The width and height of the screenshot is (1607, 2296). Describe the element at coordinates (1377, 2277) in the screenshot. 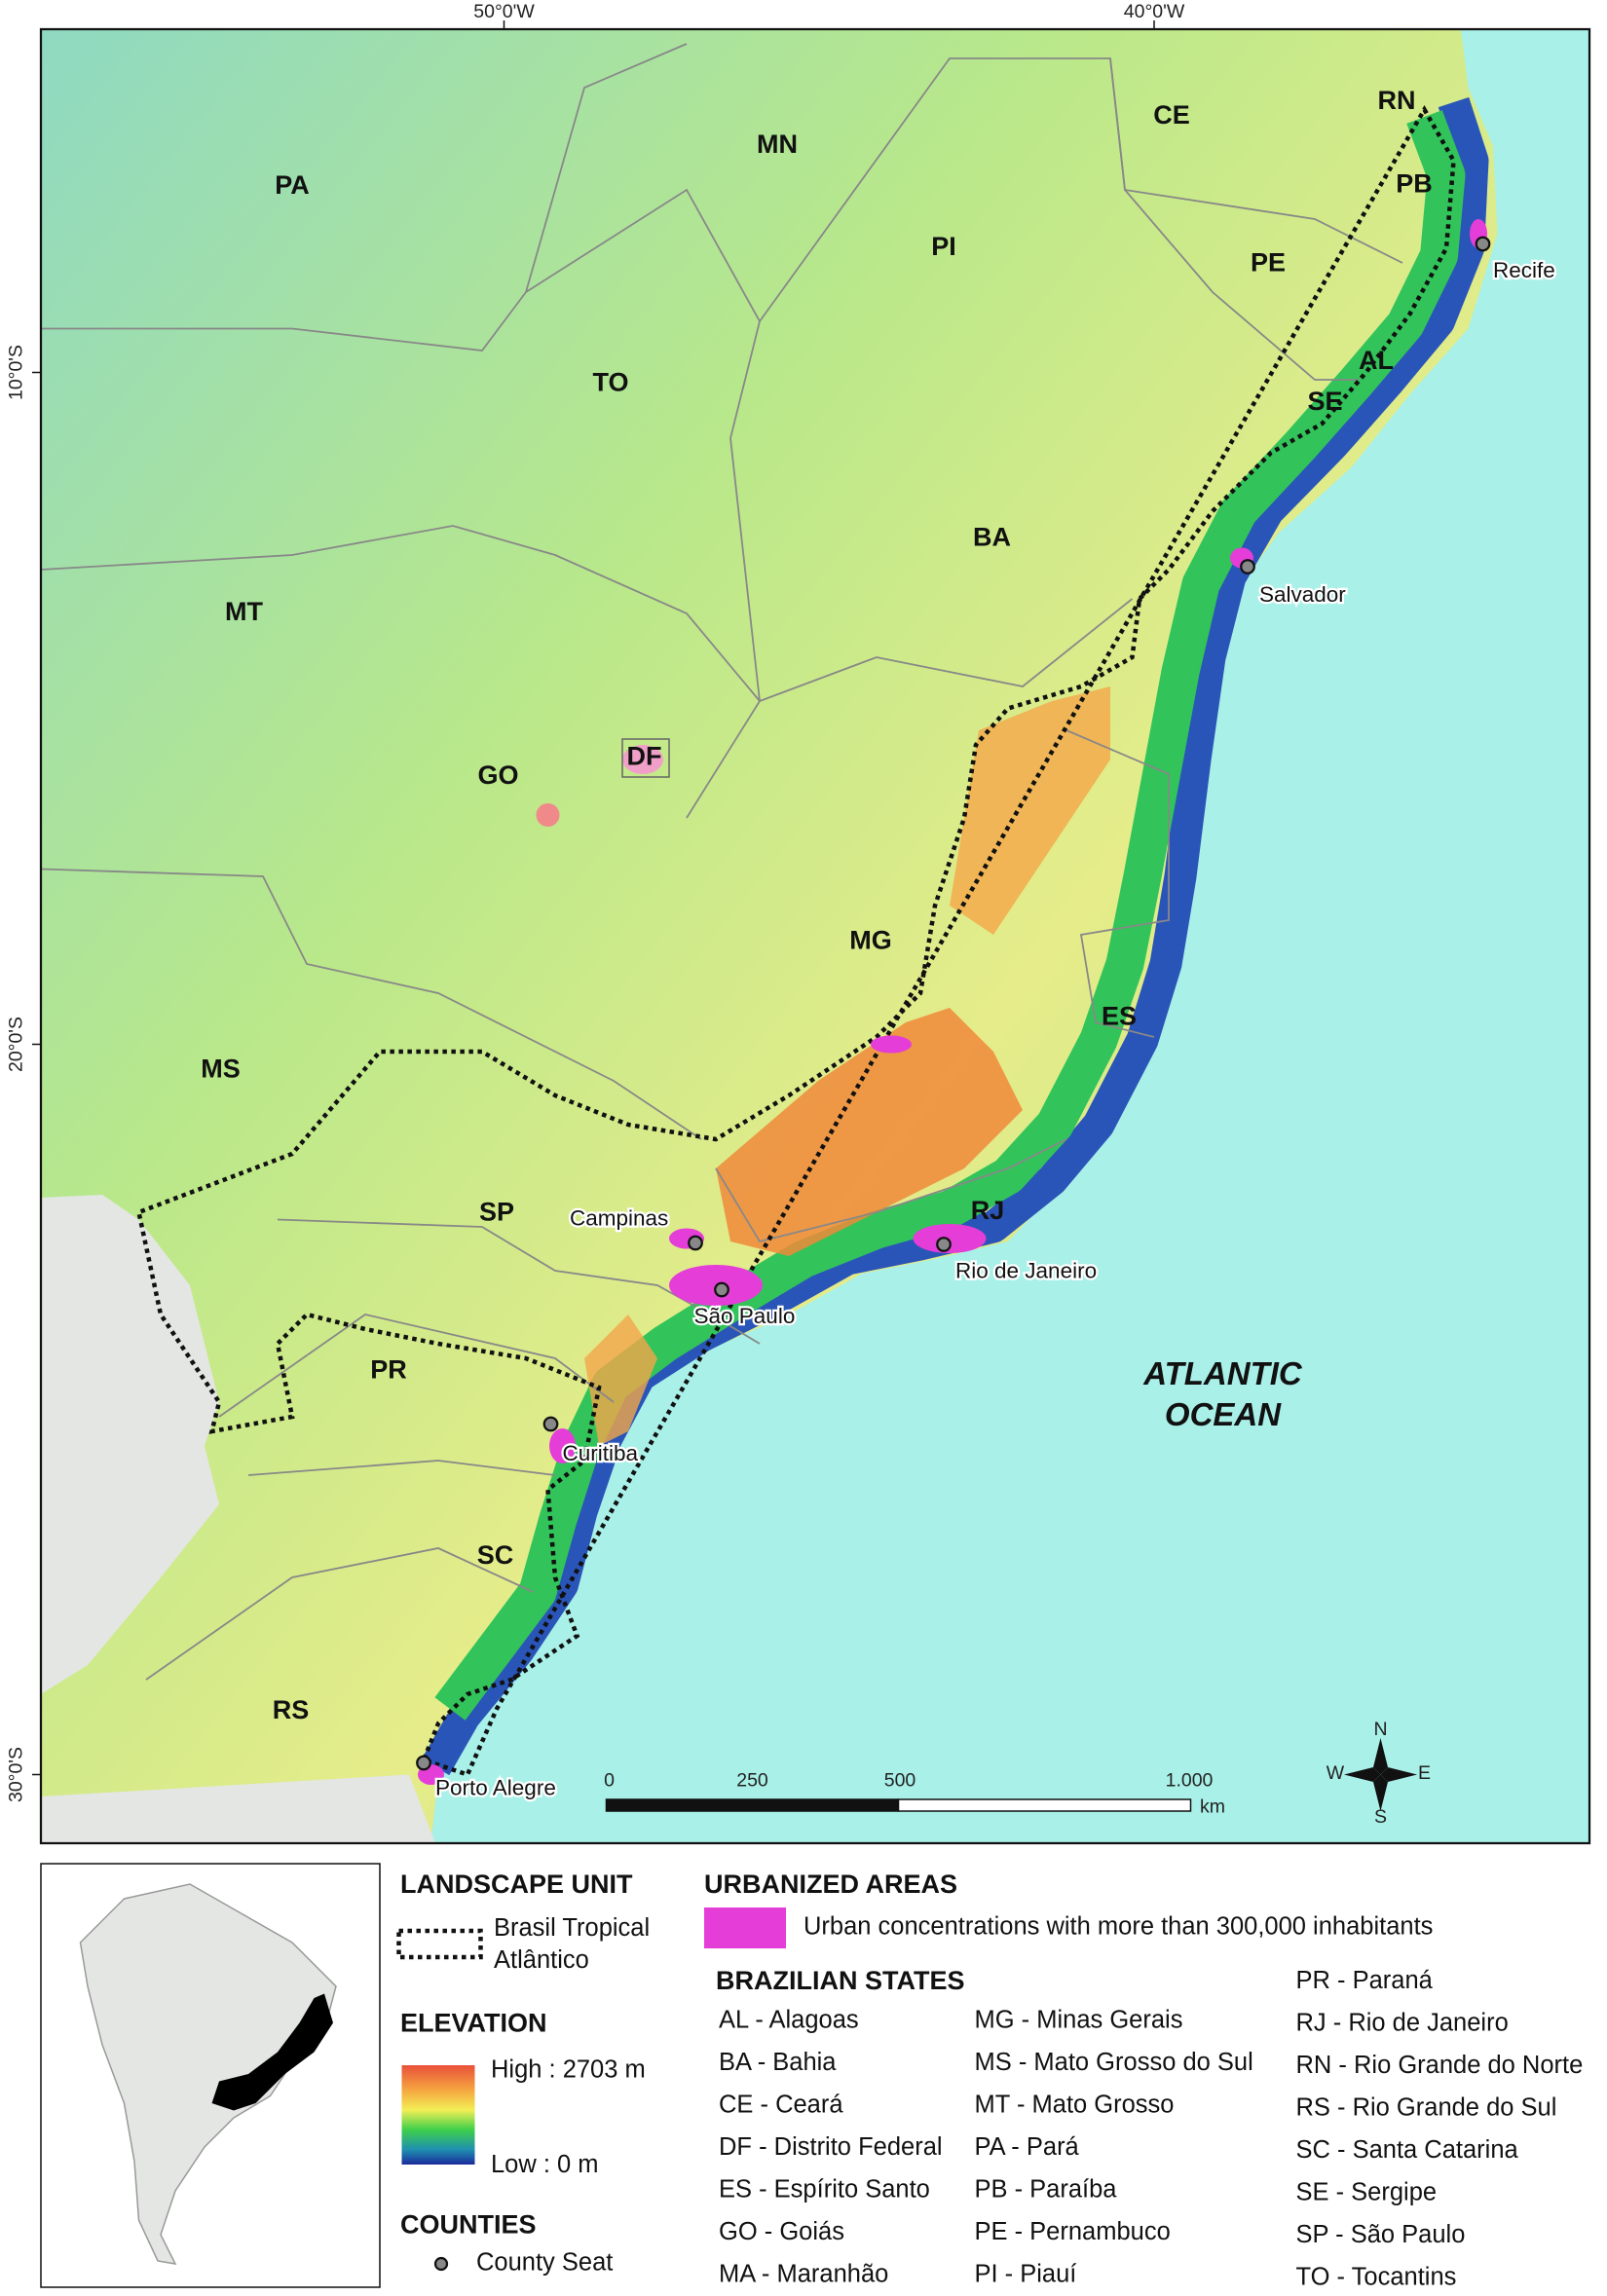

I see `state-legend-item: TO - Tocantins` at that location.